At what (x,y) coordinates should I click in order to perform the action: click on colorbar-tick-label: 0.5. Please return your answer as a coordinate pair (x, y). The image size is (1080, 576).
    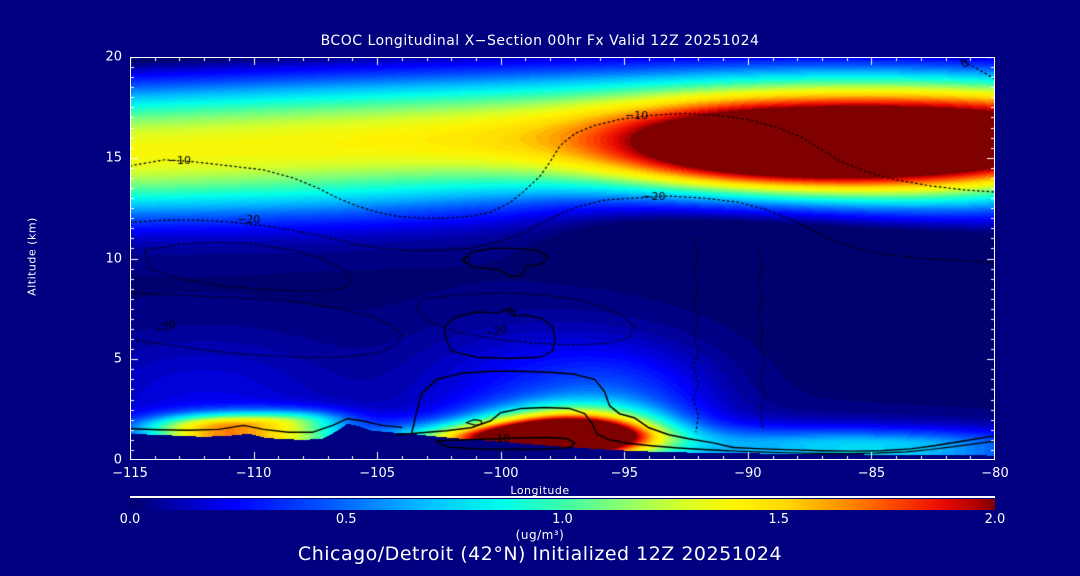
    Looking at the image, I should click on (346, 519).